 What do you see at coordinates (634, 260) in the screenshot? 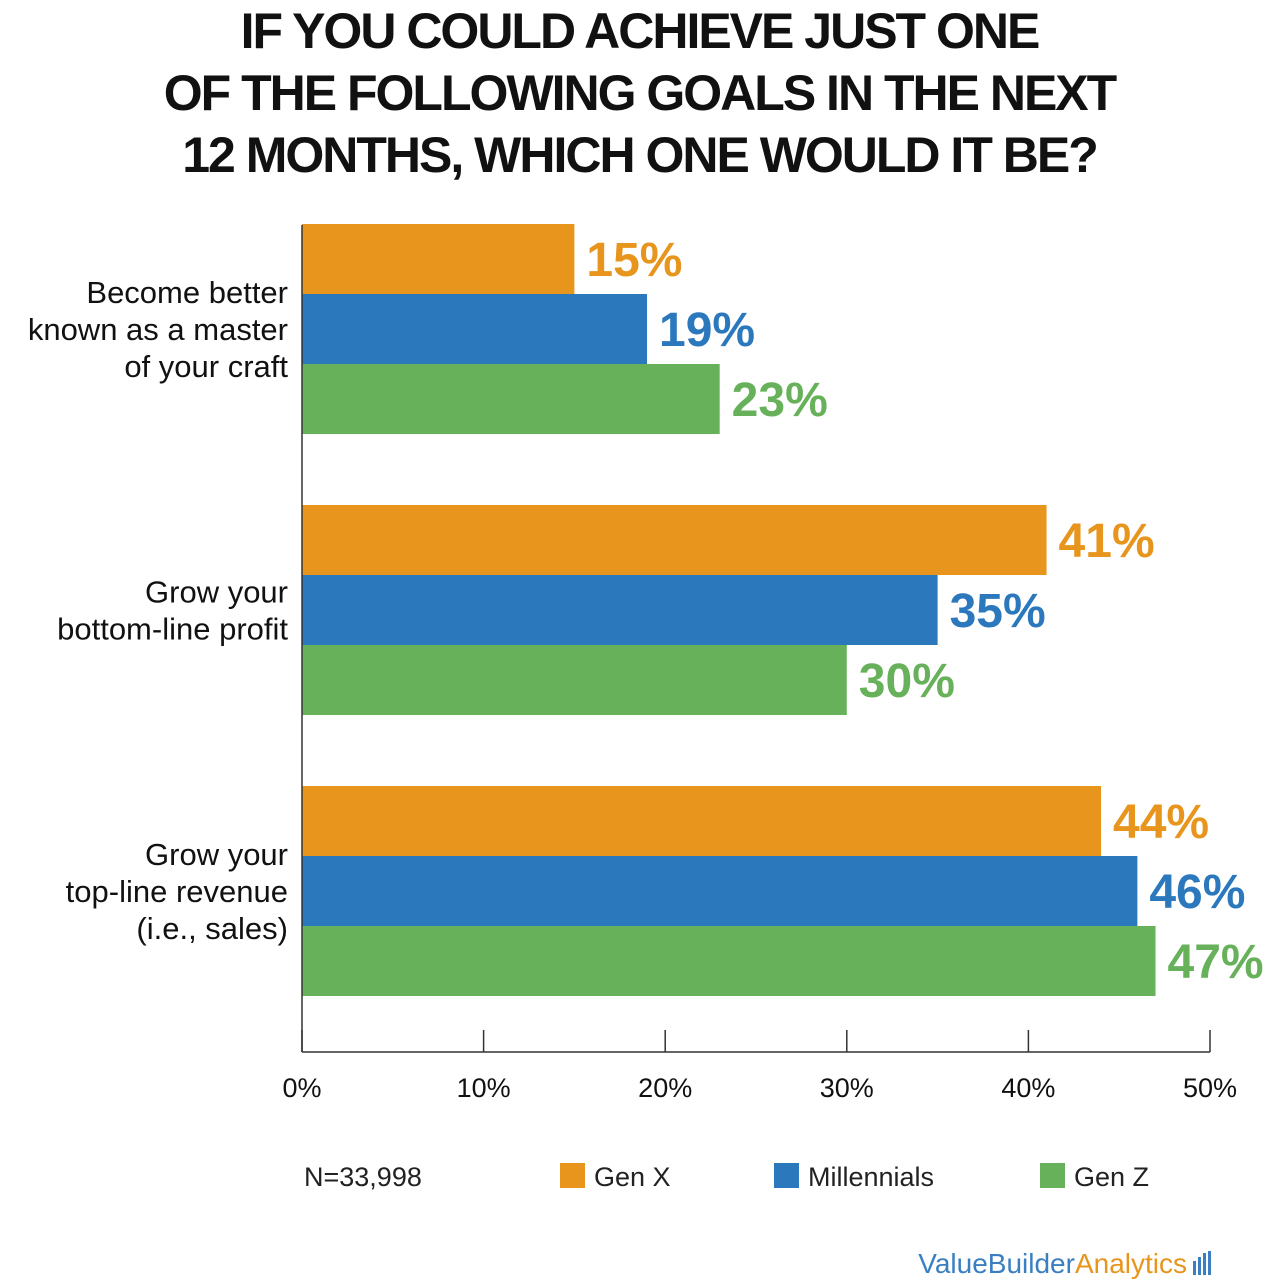
I see `bar-value-label: 15%` at bounding box center [634, 260].